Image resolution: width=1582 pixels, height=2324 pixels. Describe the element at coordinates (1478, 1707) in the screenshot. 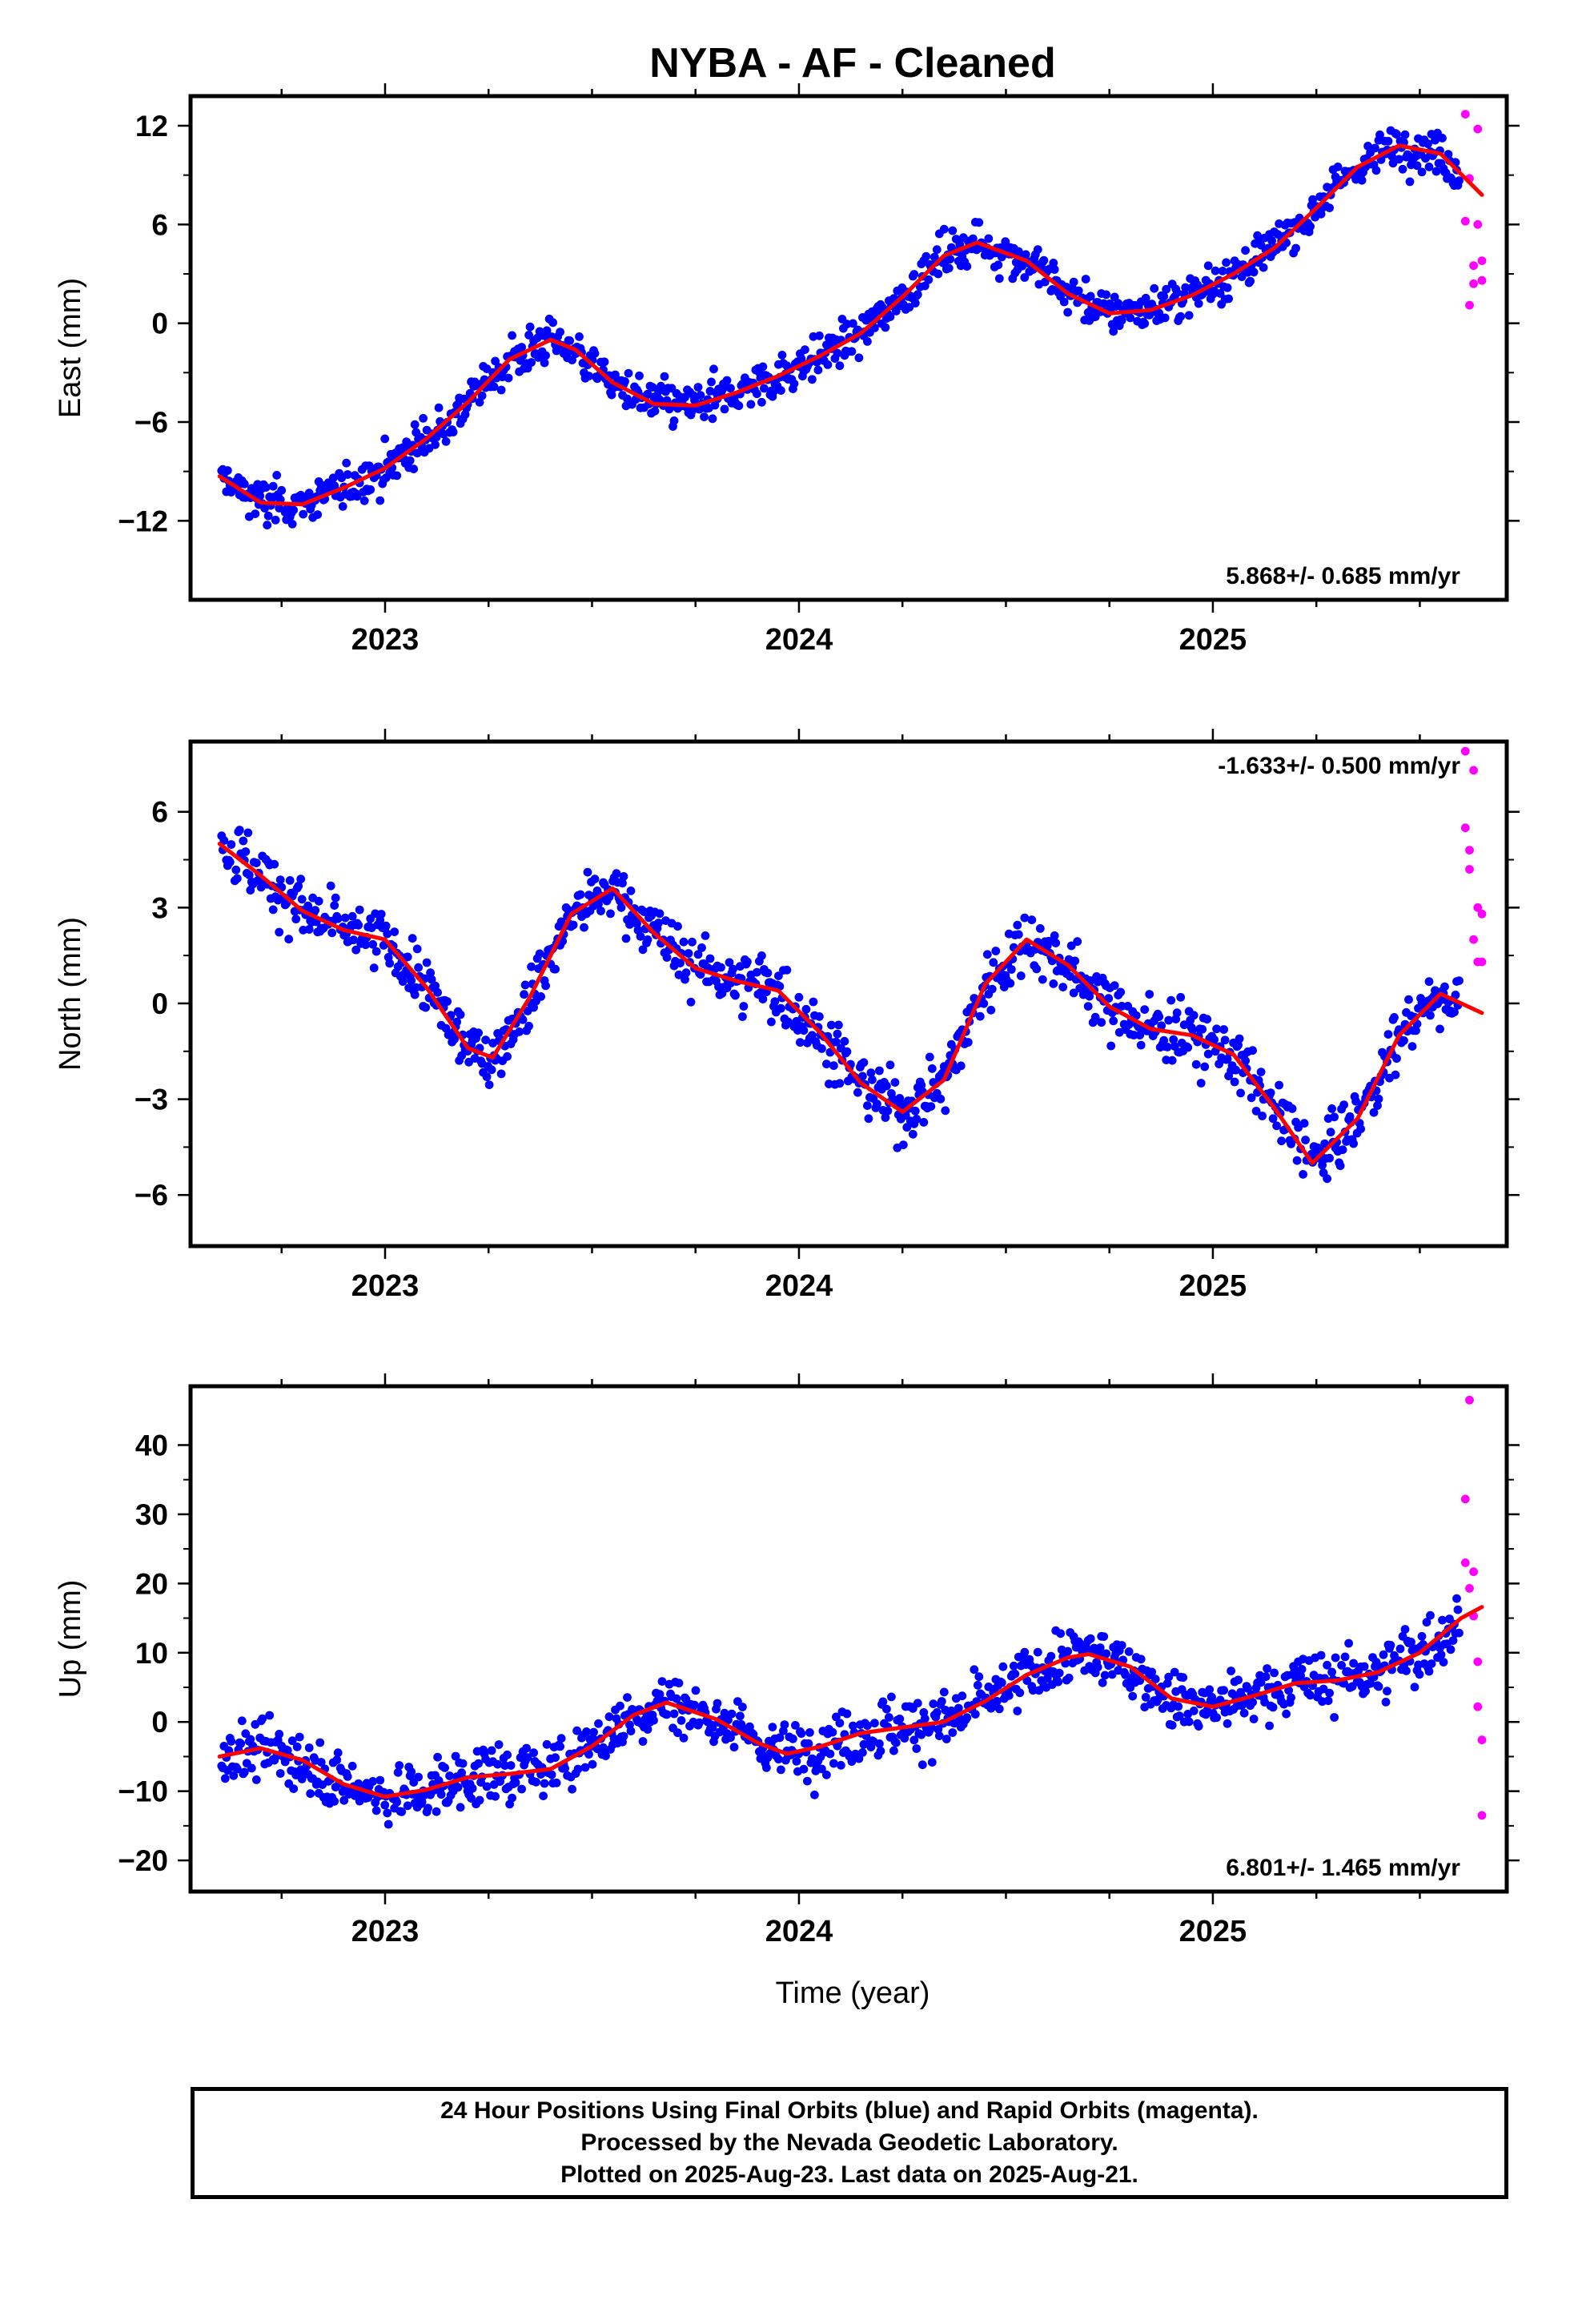

I see `up-rapid-point` at that location.